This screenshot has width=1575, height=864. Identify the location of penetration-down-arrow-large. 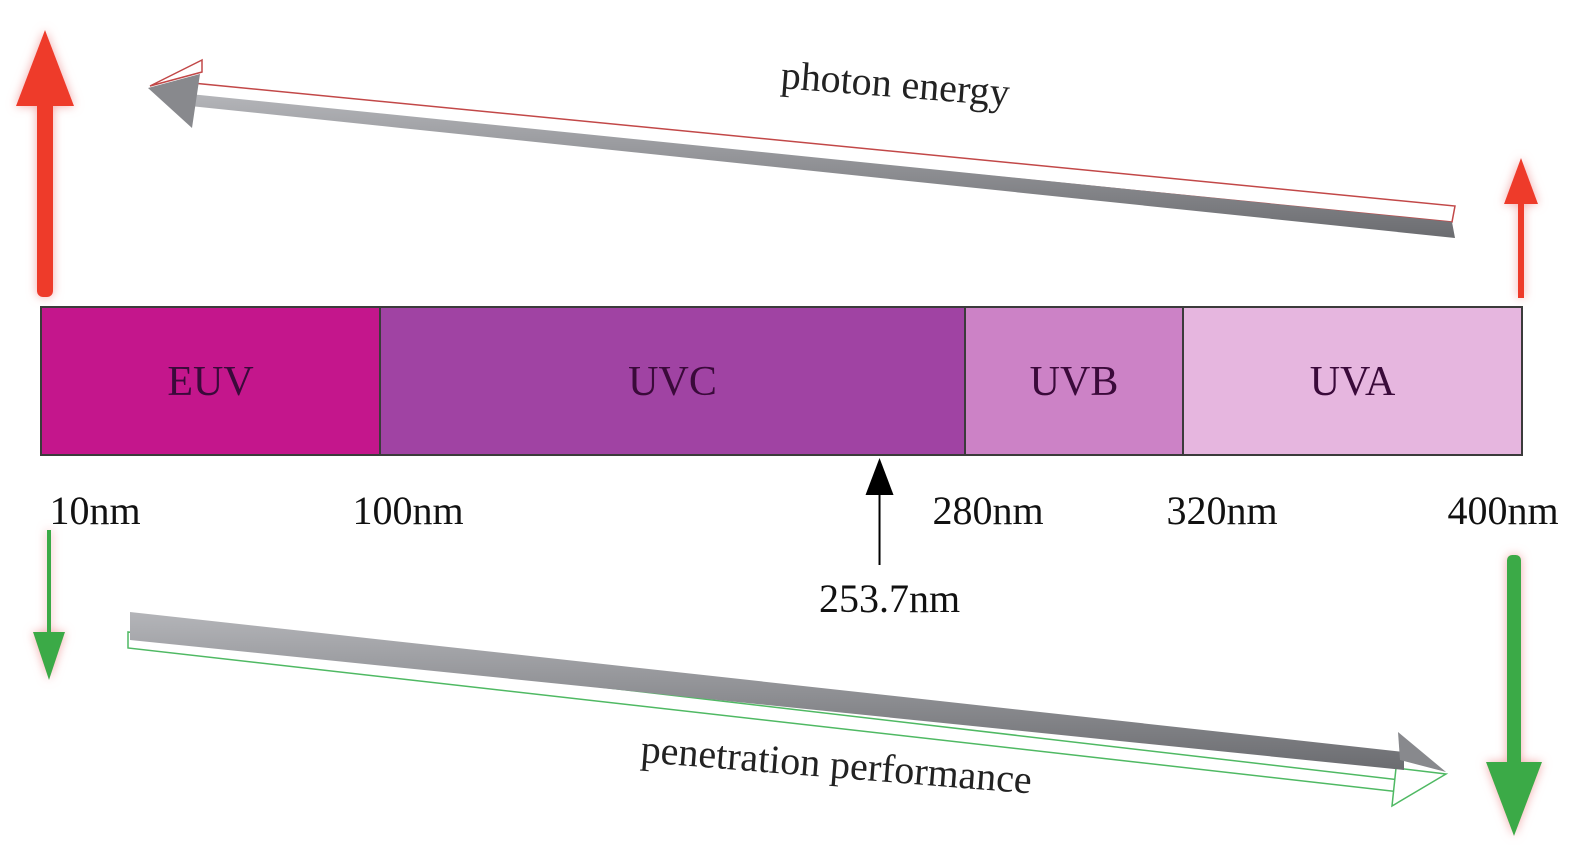
(1514, 695).